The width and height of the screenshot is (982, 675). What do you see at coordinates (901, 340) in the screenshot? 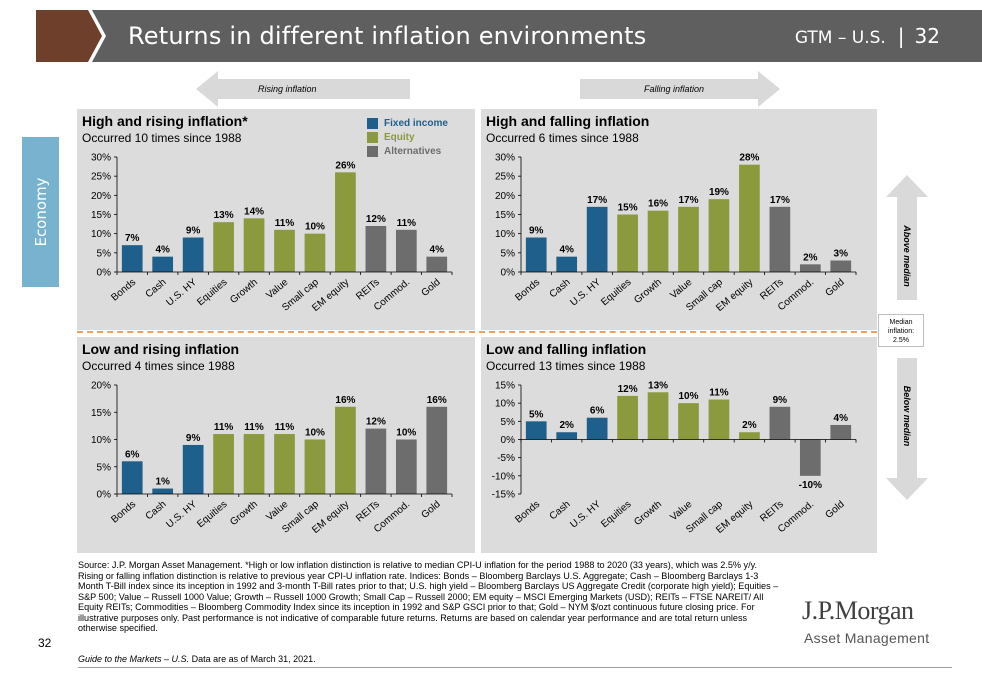
I see `median-line3: 2.5%` at bounding box center [901, 340].